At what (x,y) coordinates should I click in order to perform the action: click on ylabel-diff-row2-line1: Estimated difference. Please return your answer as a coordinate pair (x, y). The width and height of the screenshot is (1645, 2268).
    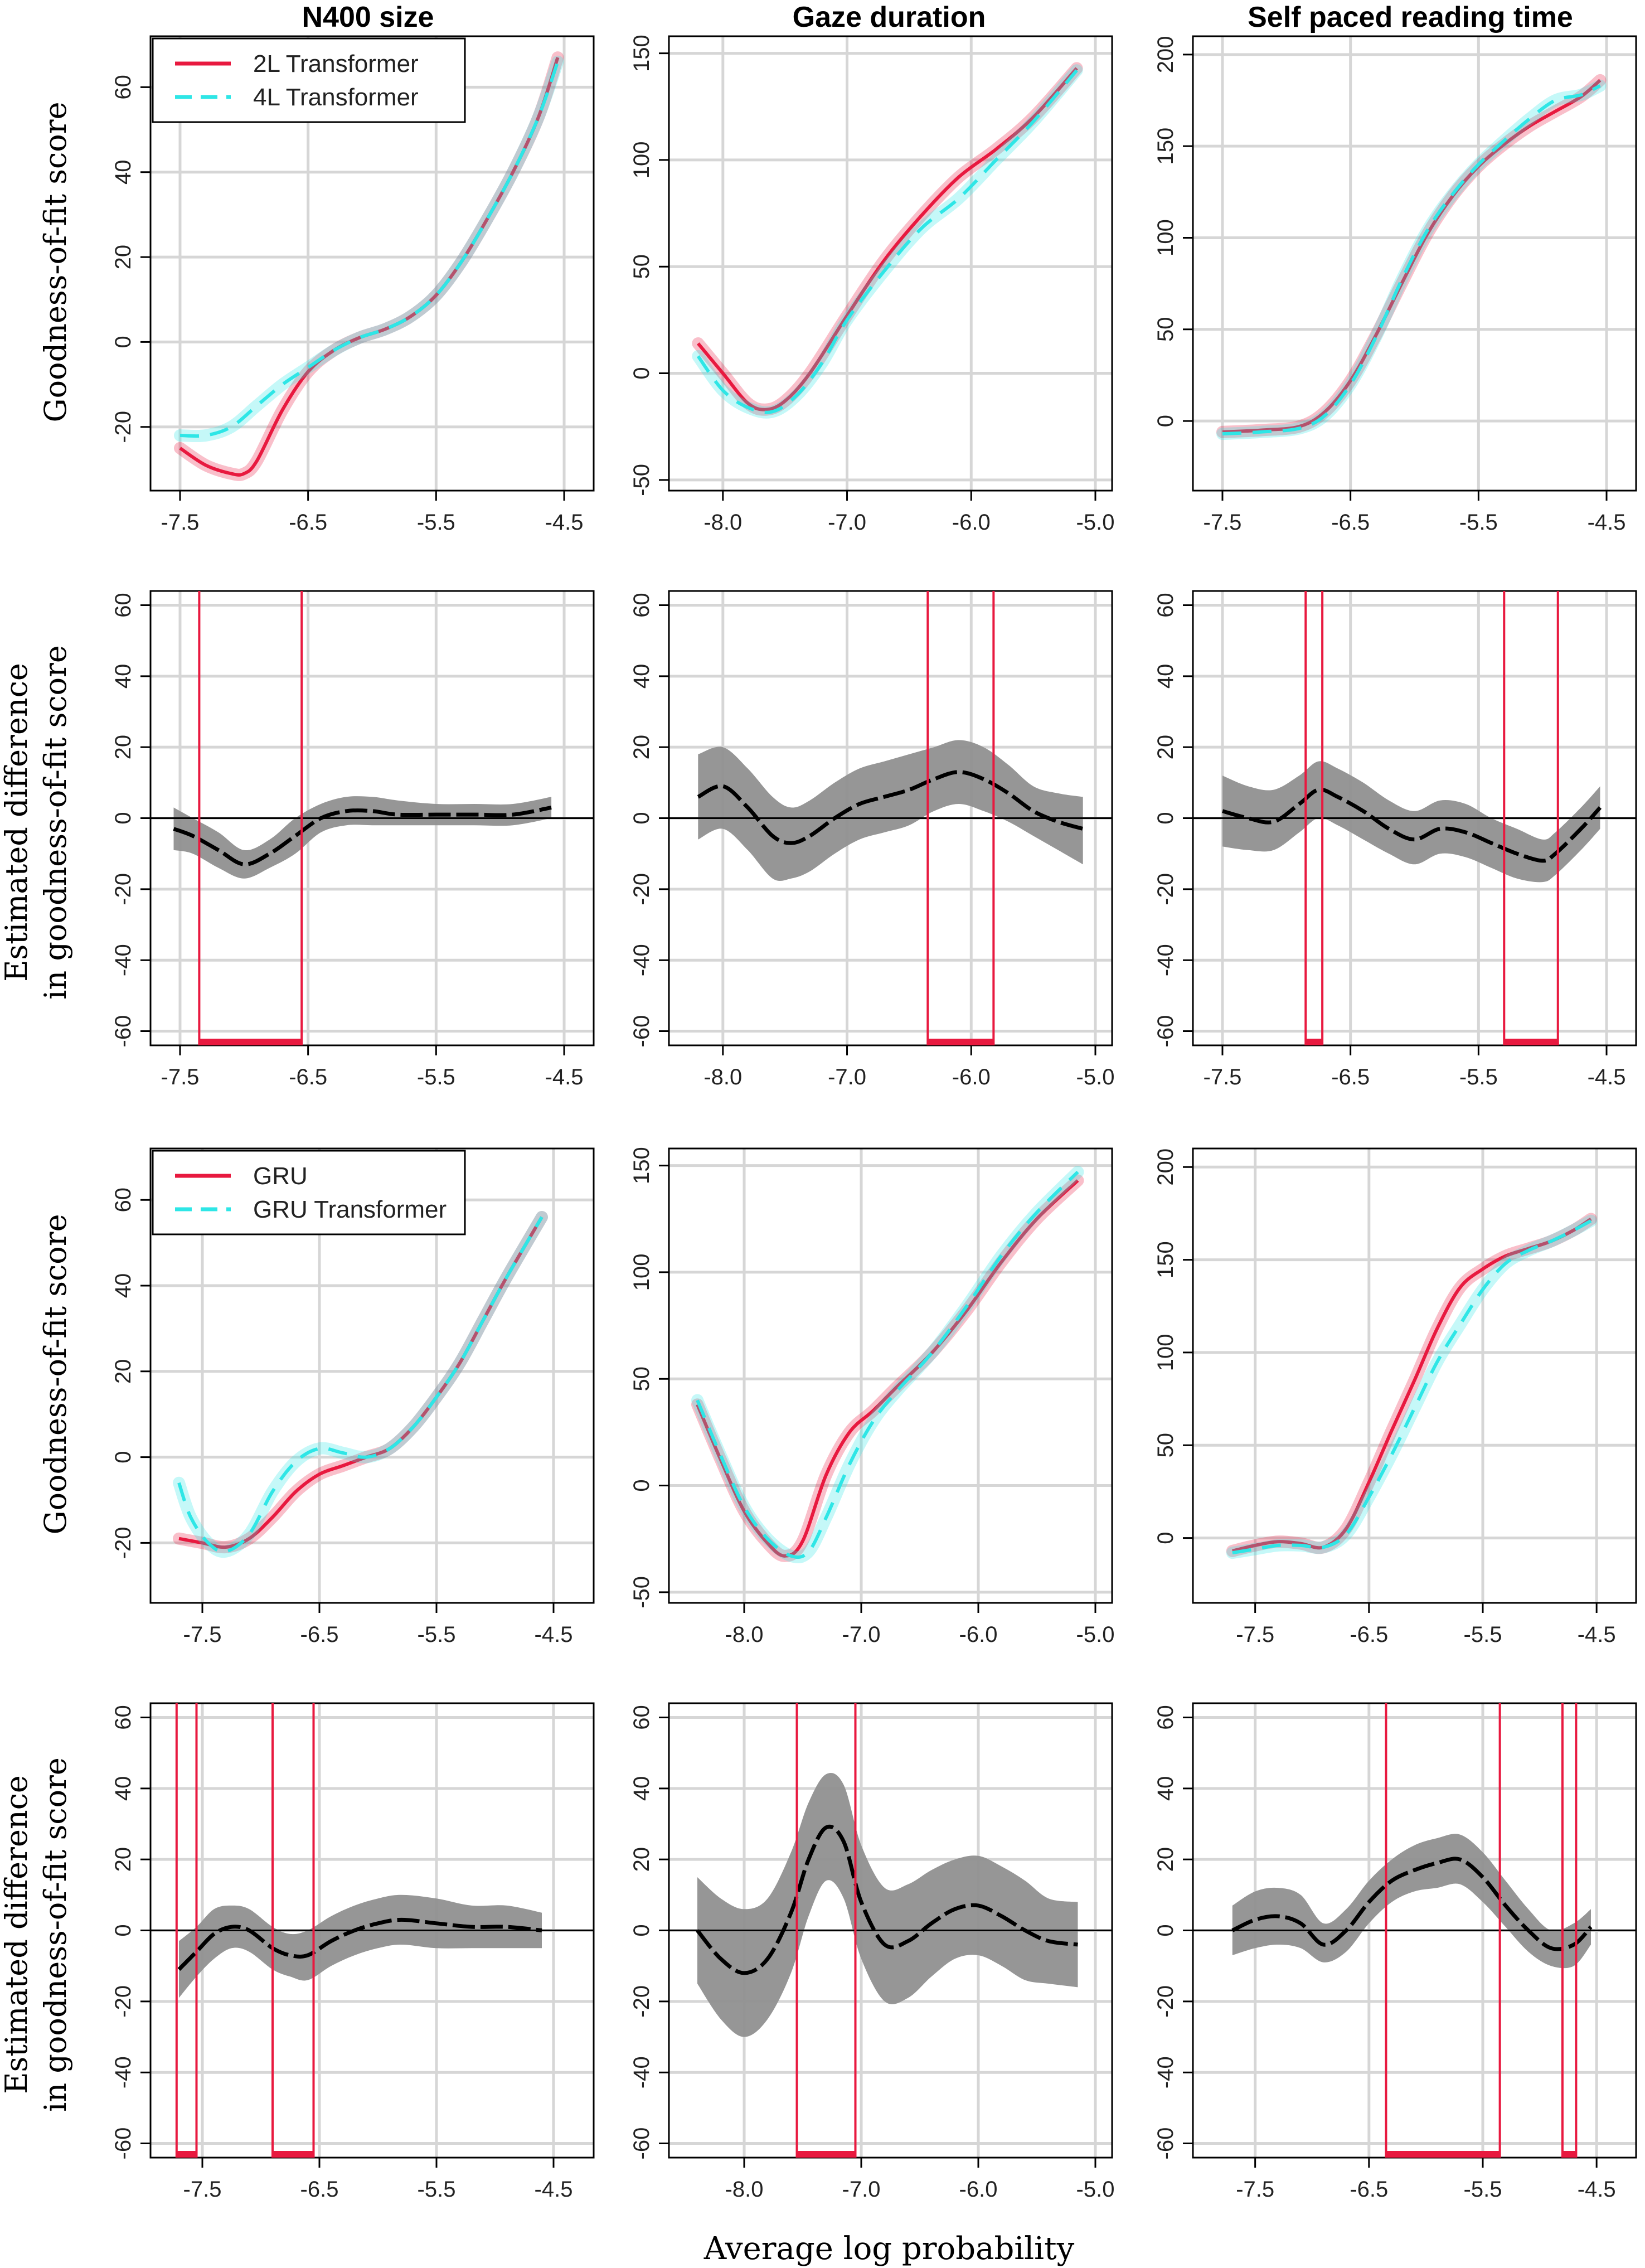
    Looking at the image, I should click on (17, 822).